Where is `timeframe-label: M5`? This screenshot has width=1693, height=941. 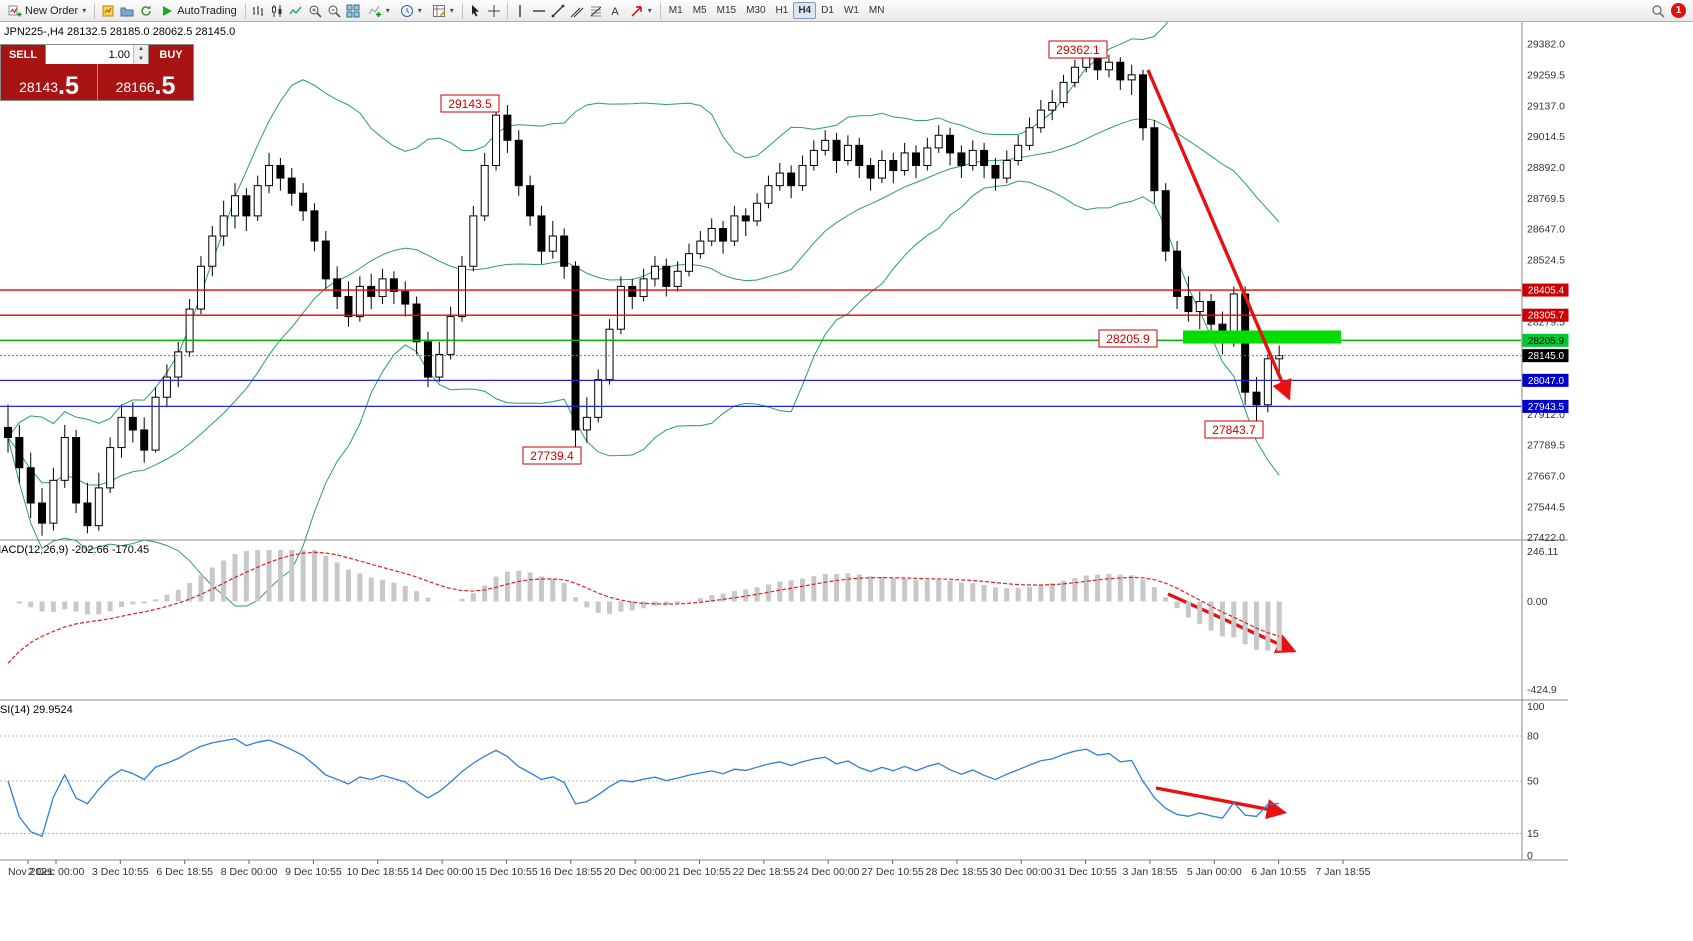 timeframe-label: M5 is located at coordinates (699, 10).